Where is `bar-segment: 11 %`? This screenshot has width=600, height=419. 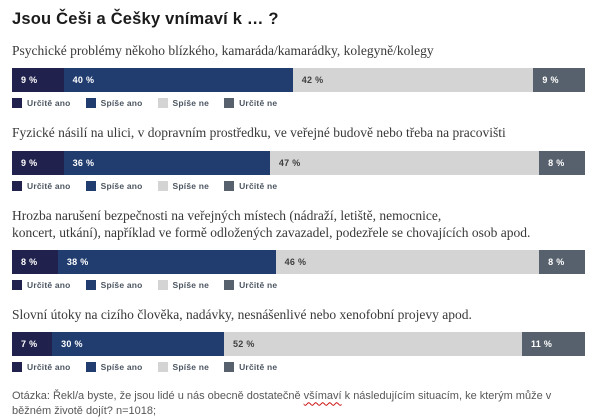
bar-segment: 11 % is located at coordinates (553, 344).